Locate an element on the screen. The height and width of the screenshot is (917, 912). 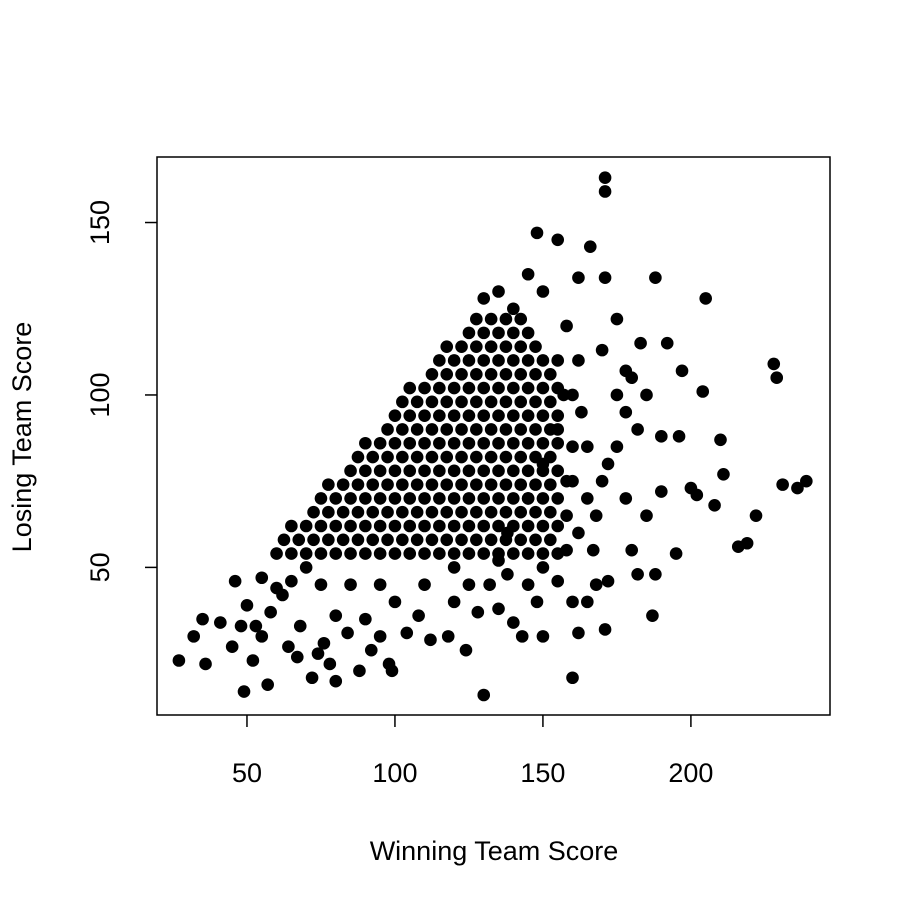
y-tick-label: 100 is located at coordinates (100, 394).